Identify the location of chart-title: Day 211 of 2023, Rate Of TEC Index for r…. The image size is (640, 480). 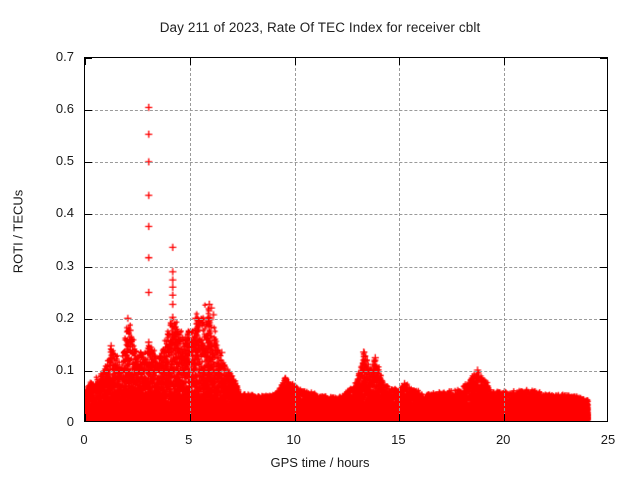
(320, 27).